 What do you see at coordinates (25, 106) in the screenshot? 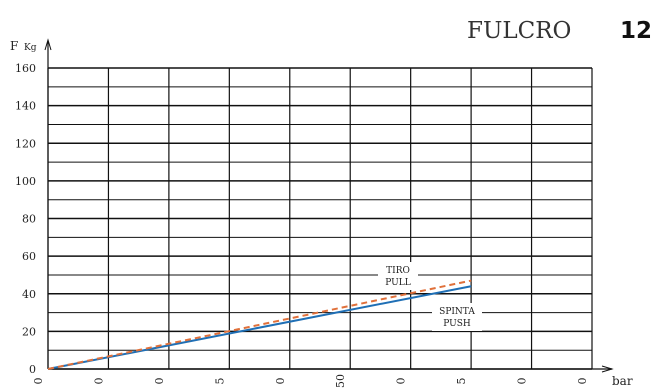
I see `y-tick-label: 140` at bounding box center [25, 106].